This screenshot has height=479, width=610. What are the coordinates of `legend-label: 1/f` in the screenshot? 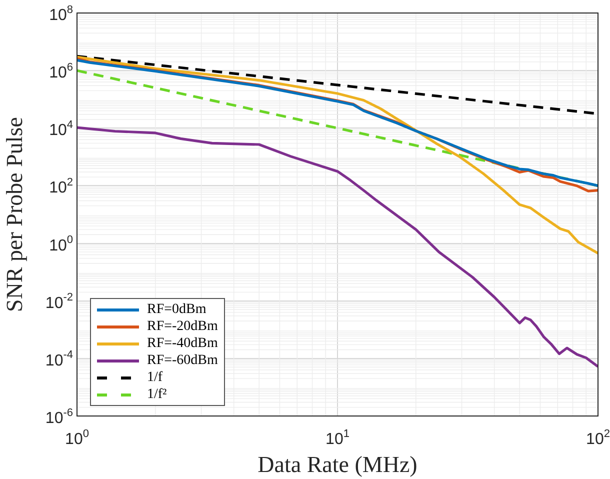 It's located at (155, 378).